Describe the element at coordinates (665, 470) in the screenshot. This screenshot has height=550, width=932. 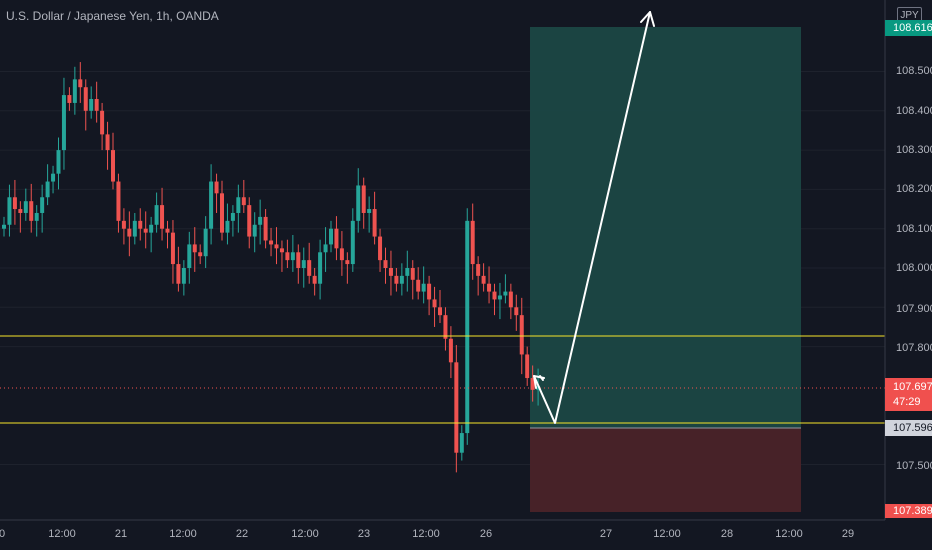
I see `loss-zone` at that location.